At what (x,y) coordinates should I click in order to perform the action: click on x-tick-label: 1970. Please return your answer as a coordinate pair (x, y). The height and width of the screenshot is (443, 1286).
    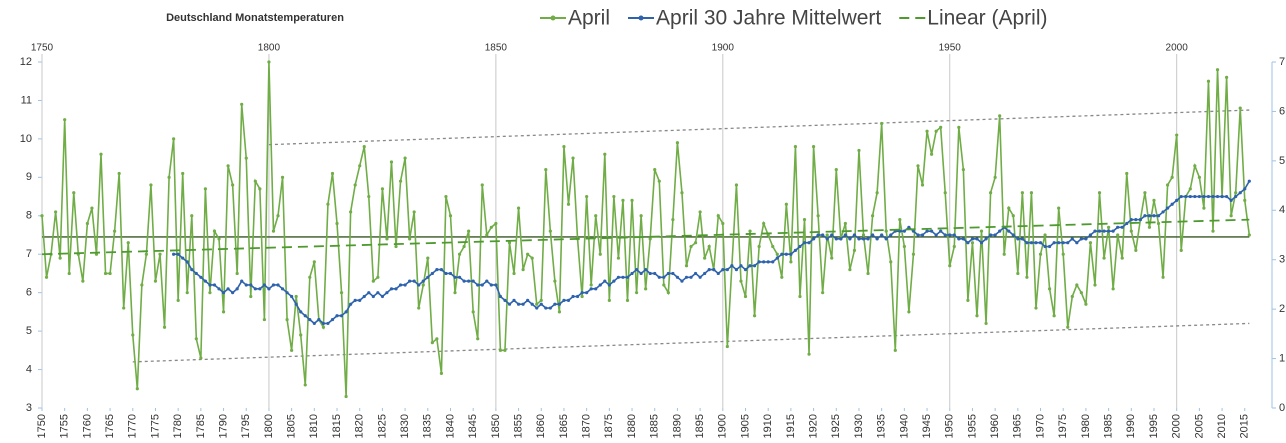
    Looking at the image, I should click on (1040, 426).